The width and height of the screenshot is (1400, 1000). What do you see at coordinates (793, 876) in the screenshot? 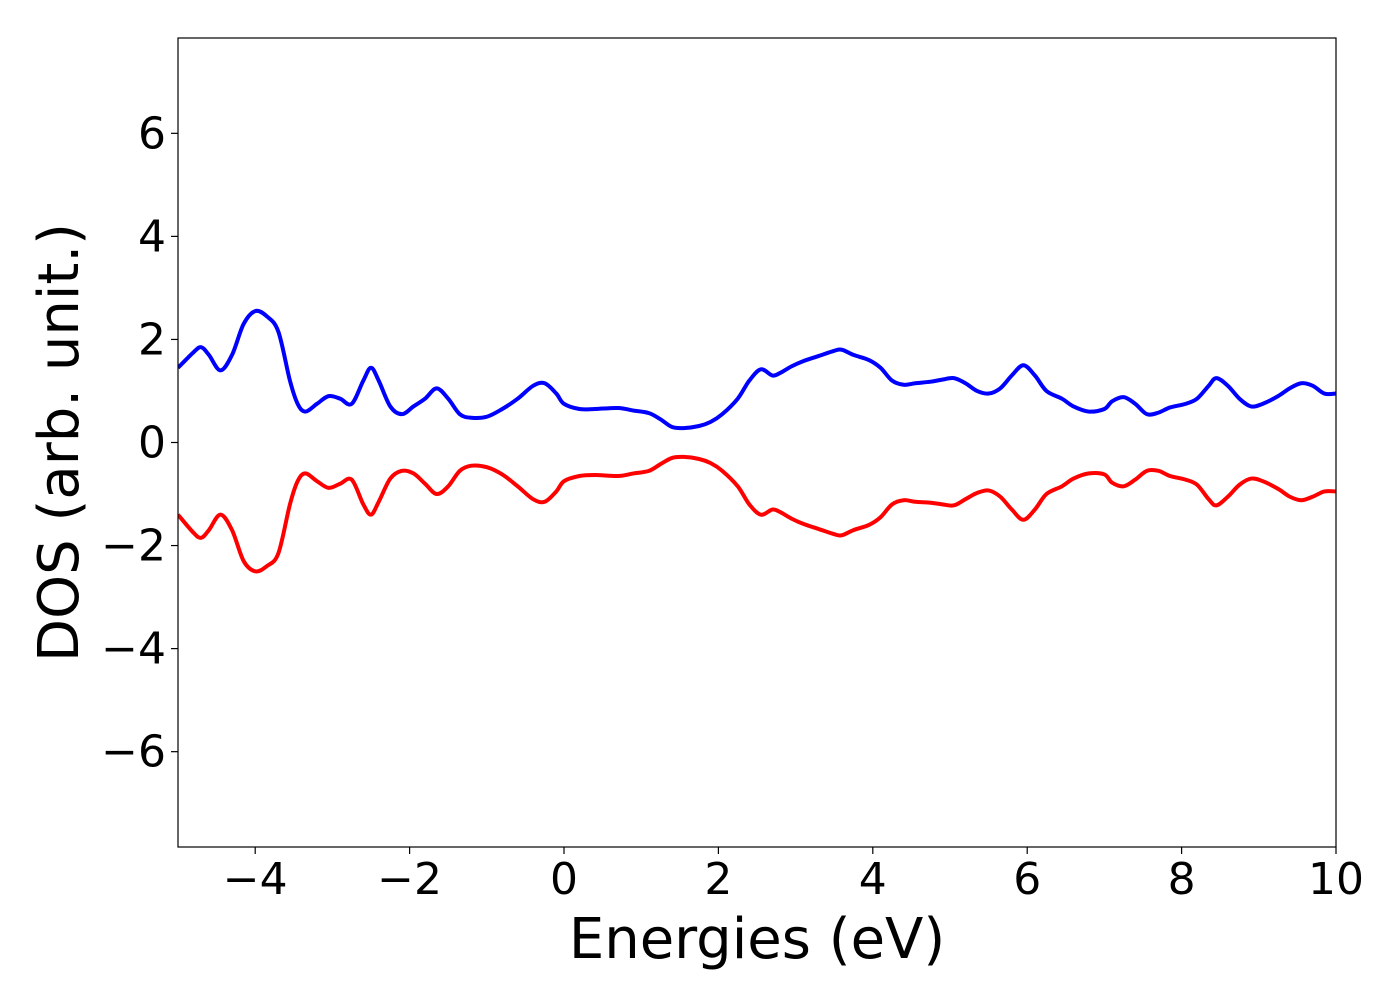
I see `x-axis: −4 −2 0 2 4 6 8 10` at bounding box center [793, 876].